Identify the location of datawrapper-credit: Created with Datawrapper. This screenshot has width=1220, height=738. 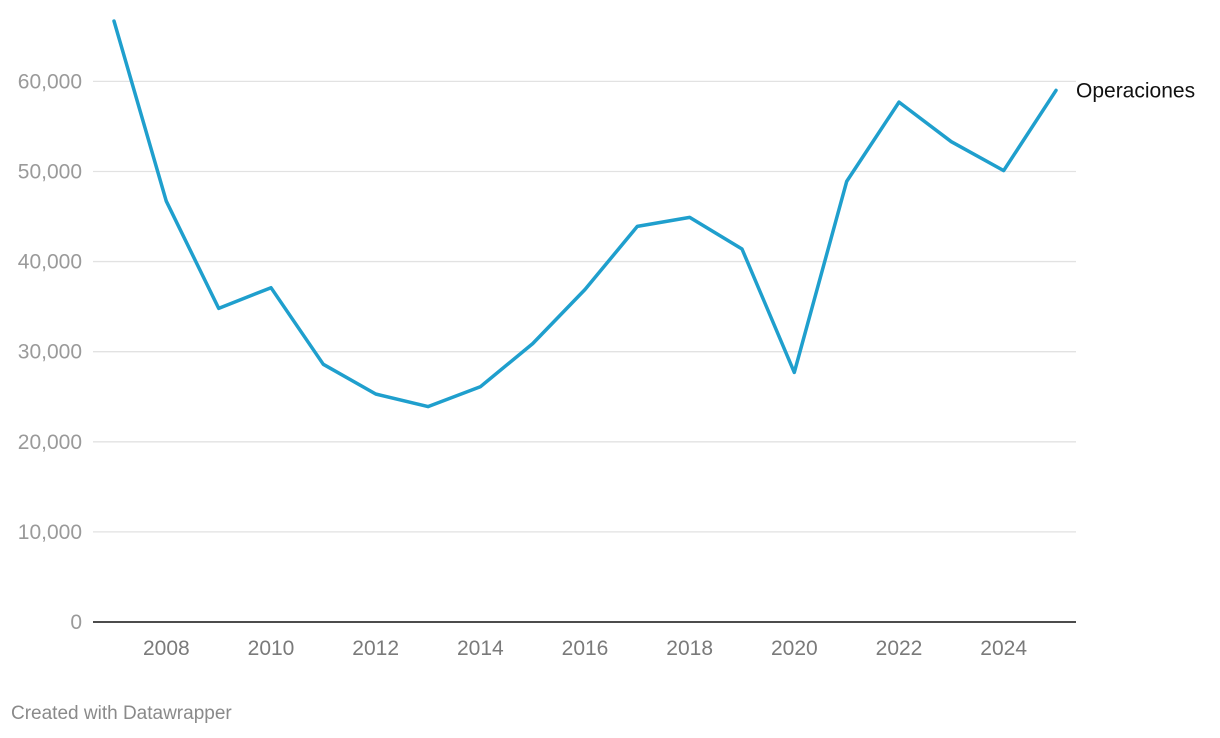
(121, 713).